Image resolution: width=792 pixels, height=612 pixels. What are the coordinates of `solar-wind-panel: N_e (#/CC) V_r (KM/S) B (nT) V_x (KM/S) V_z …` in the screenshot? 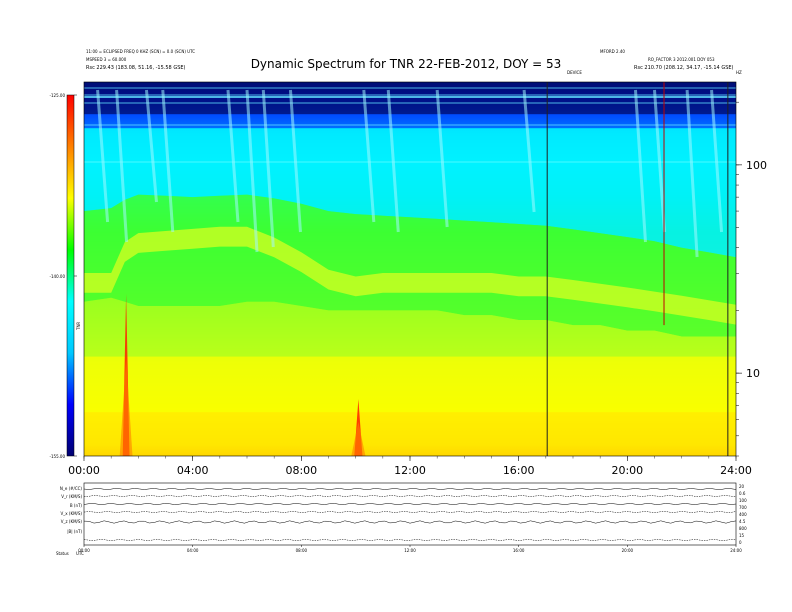 It's located at (401, 519).